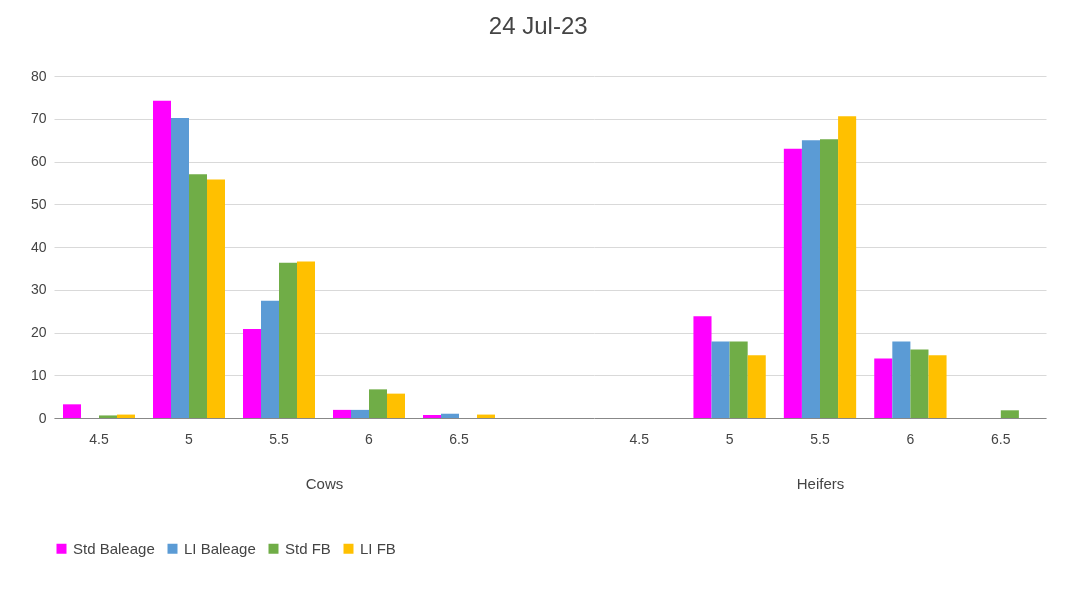 This screenshot has height=597, width=1078. What do you see at coordinates (114, 548) in the screenshot?
I see `legend-label: Std Baleage` at bounding box center [114, 548].